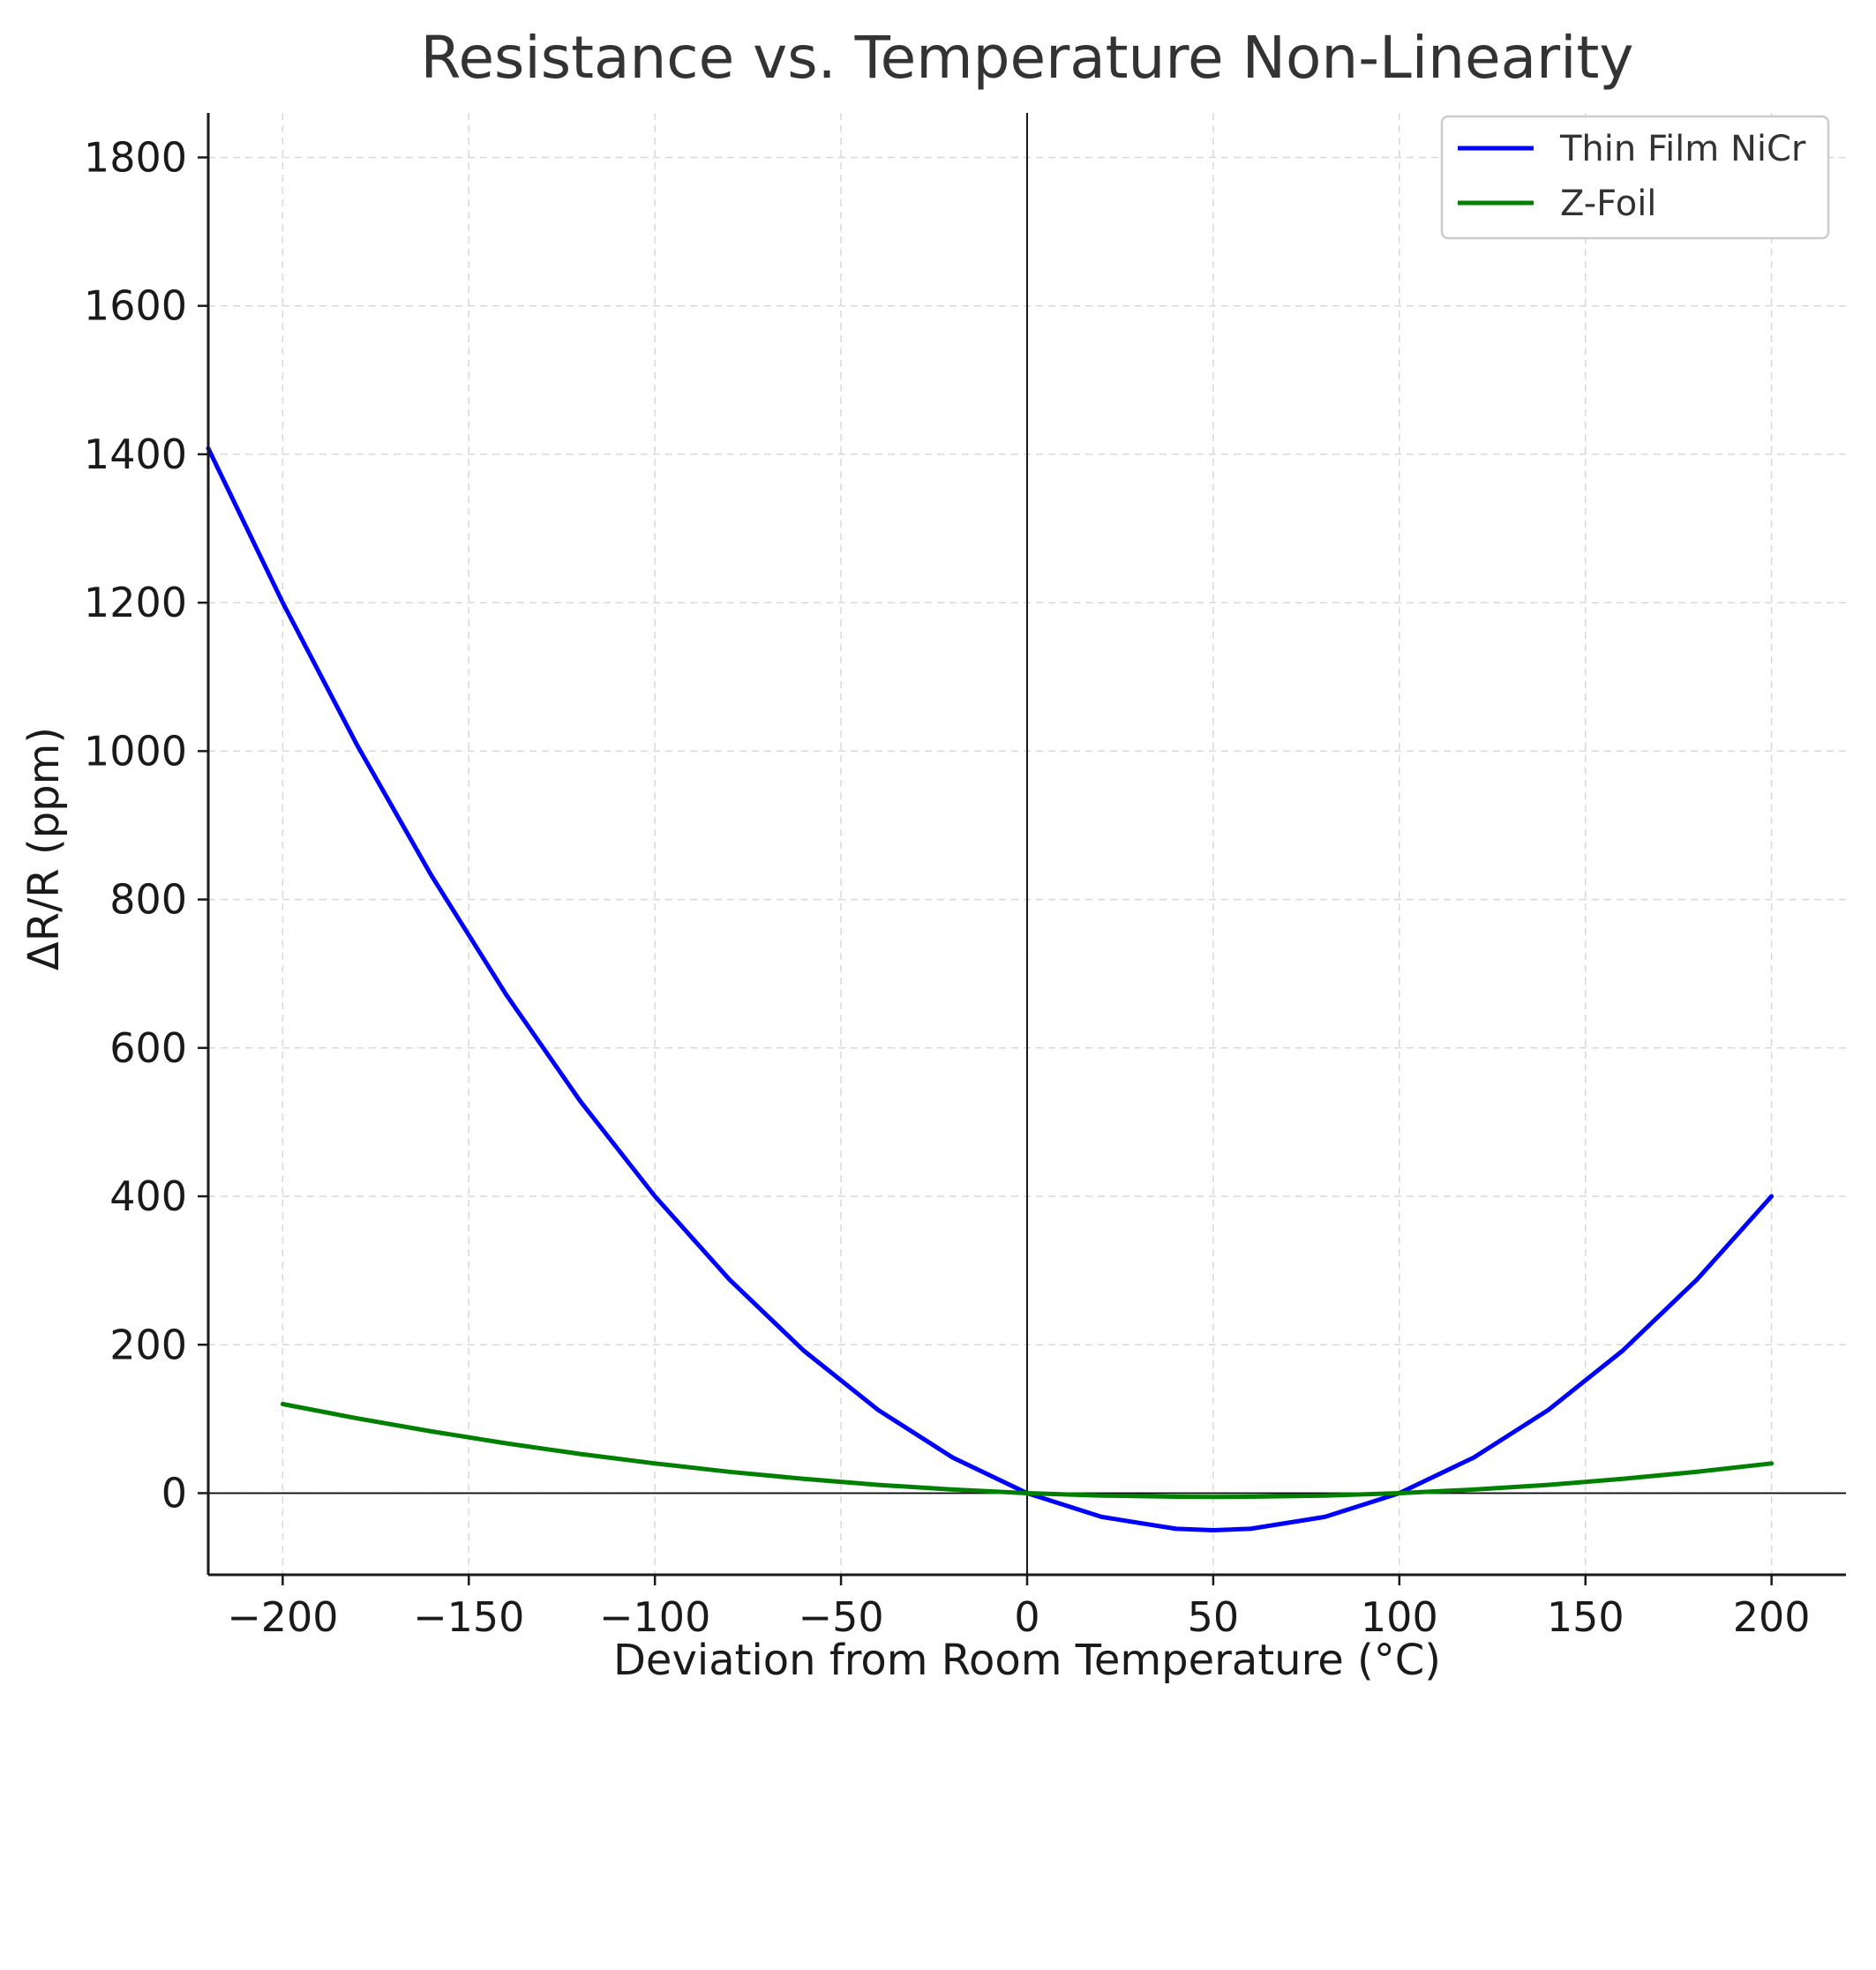  I want to click on legend-label-thin-film-nicr: Thin Film NiCr, so click(1682, 149).